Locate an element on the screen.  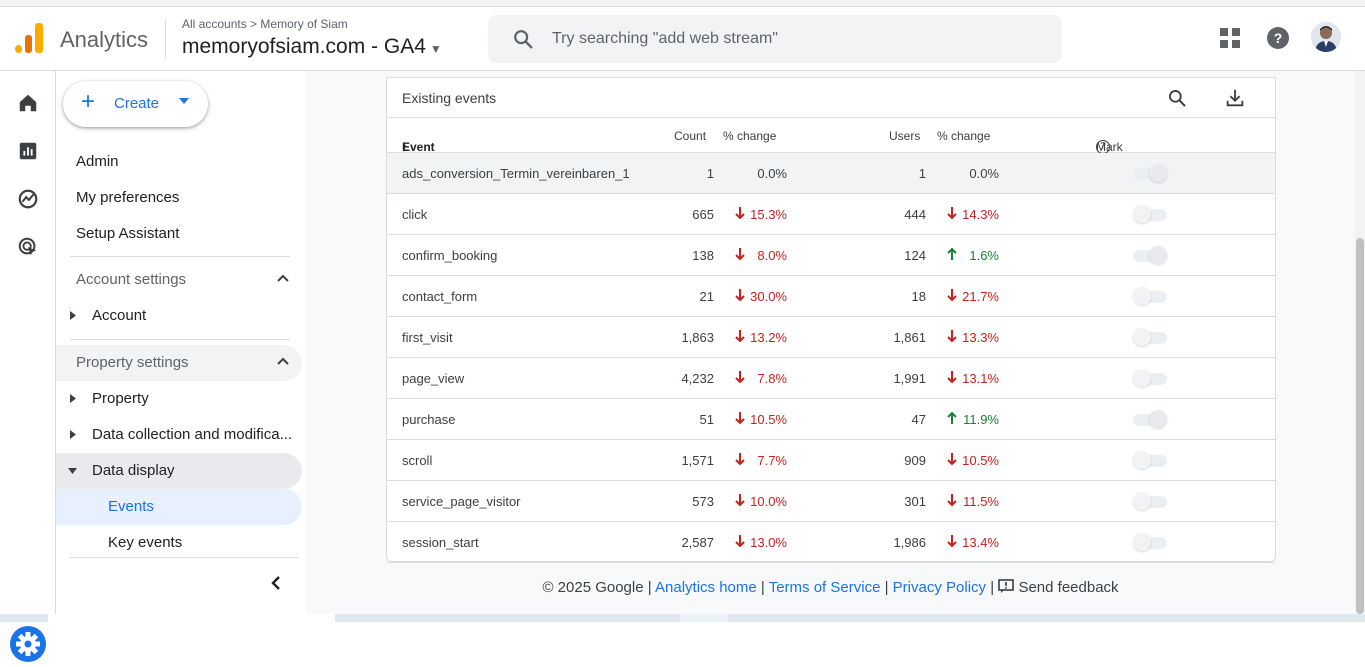
sub-events: Events is located at coordinates (179, 507).